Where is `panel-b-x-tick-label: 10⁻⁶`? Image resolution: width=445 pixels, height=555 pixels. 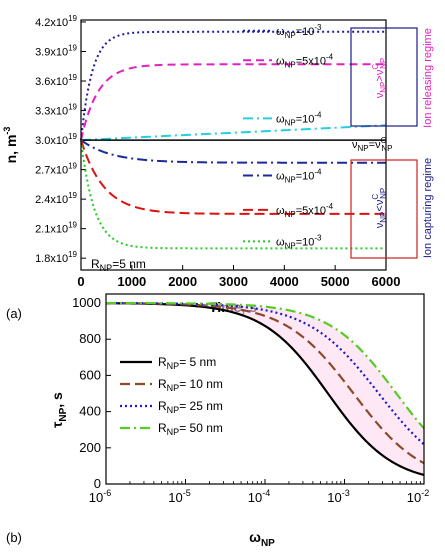 panel-b-x-tick-label: 10⁻⁶ is located at coordinates (100, 496).